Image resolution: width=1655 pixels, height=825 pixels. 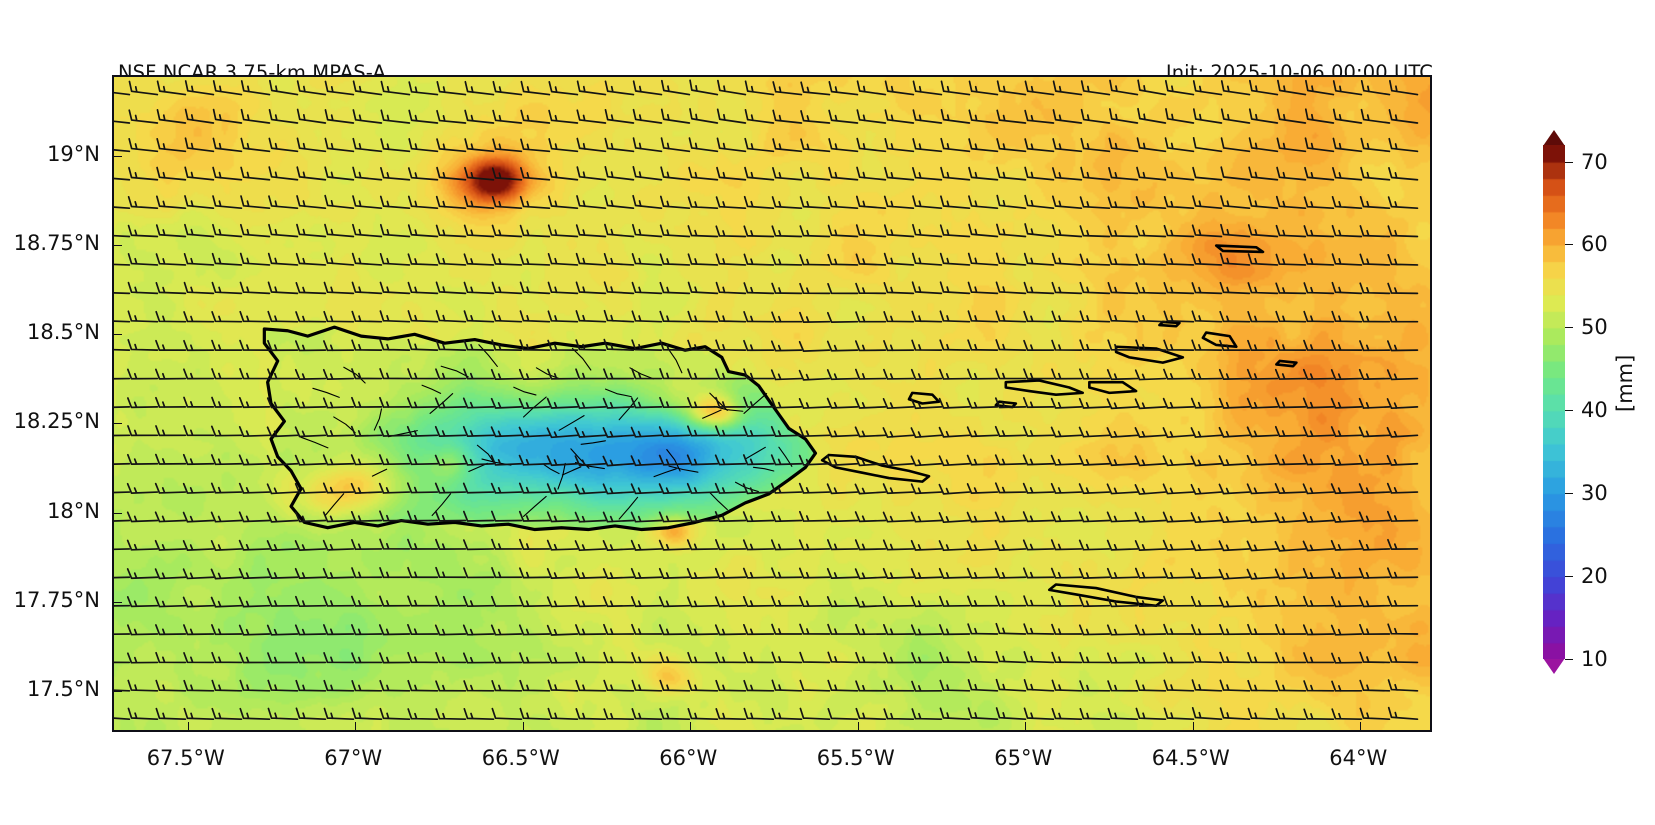 I want to click on longitude-tick-label: 67.5°W, so click(x=185, y=758).